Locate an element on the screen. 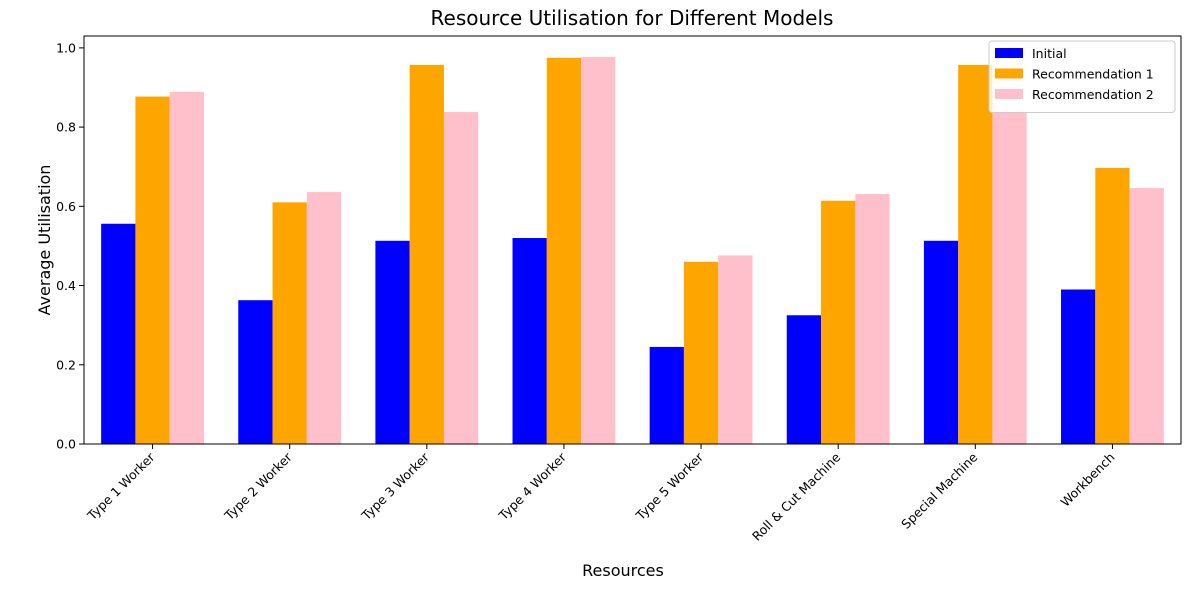 The width and height of the screenshot is (1189, 590). y-tick-label: 0.2 is located at coordinates (66, 364).